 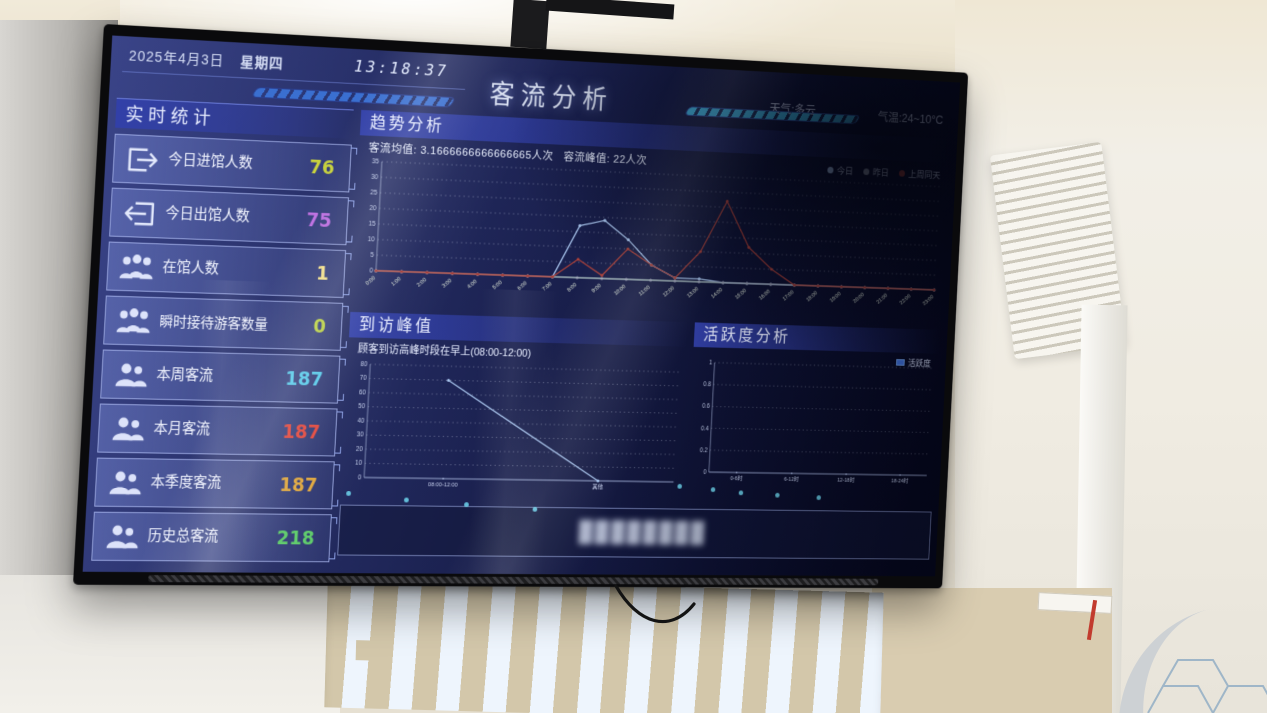 I want to click on stat-label: 本季度客流, so click(x=186, y=483).